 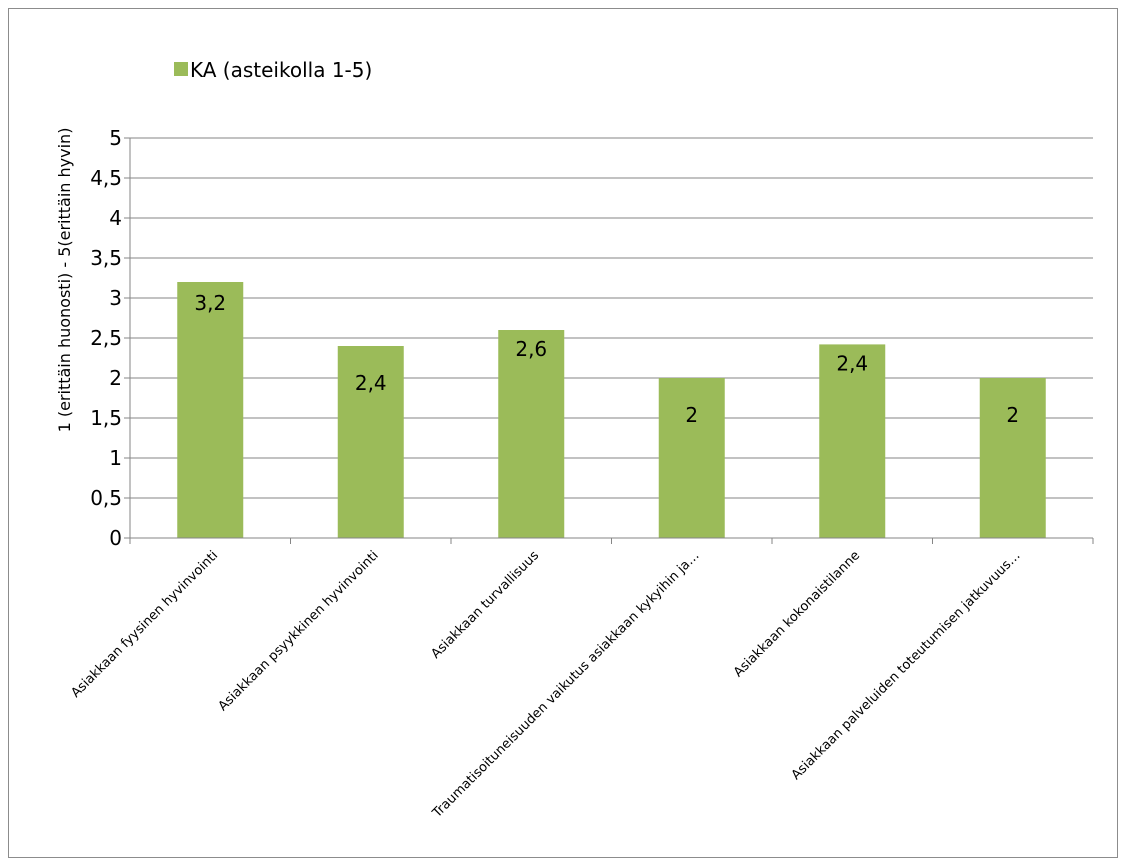 What do you see at coordinates (797, 614) in the screenshot?
I see `category-label: Asiakkaan kokonaistilanne` at bounding box center [797, 614].